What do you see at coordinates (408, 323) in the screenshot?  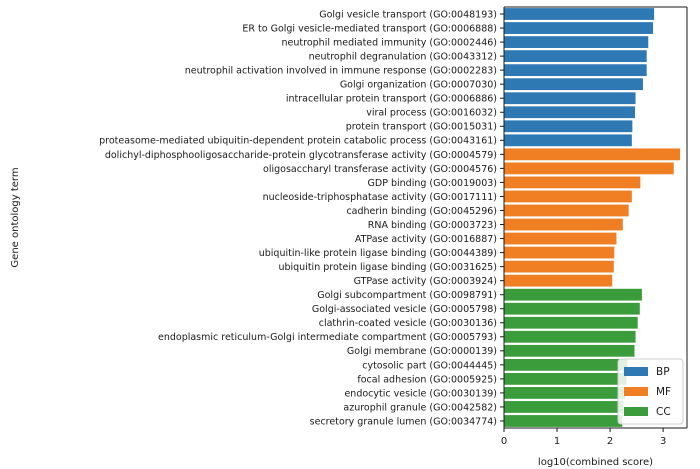 I see `category-label: clathrin-coated vesicle (GO:0030136)` at bounding box center [408, 323].